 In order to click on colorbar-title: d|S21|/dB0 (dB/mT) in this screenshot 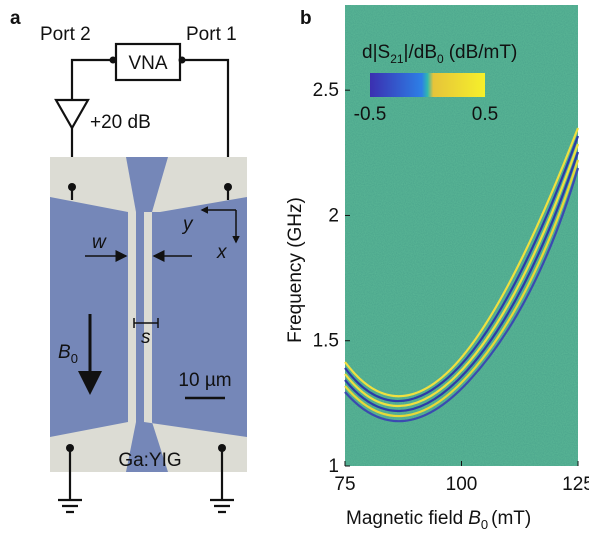, I will do `click(439, 54)`.